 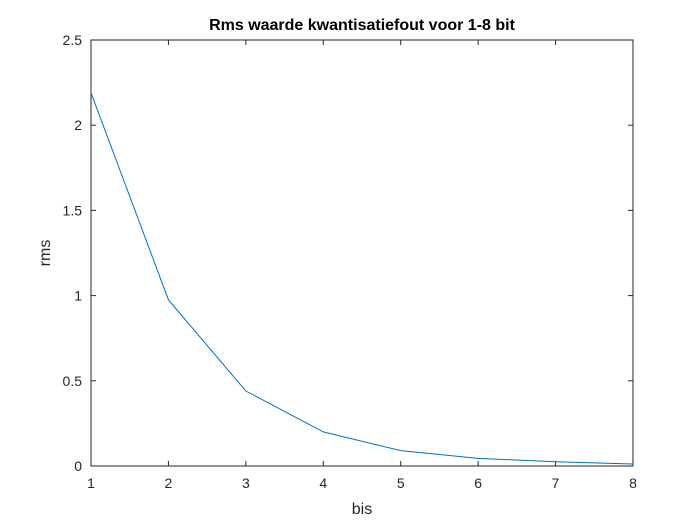 I want to click on y-axis-label: rms, so click(x=45, y=253).